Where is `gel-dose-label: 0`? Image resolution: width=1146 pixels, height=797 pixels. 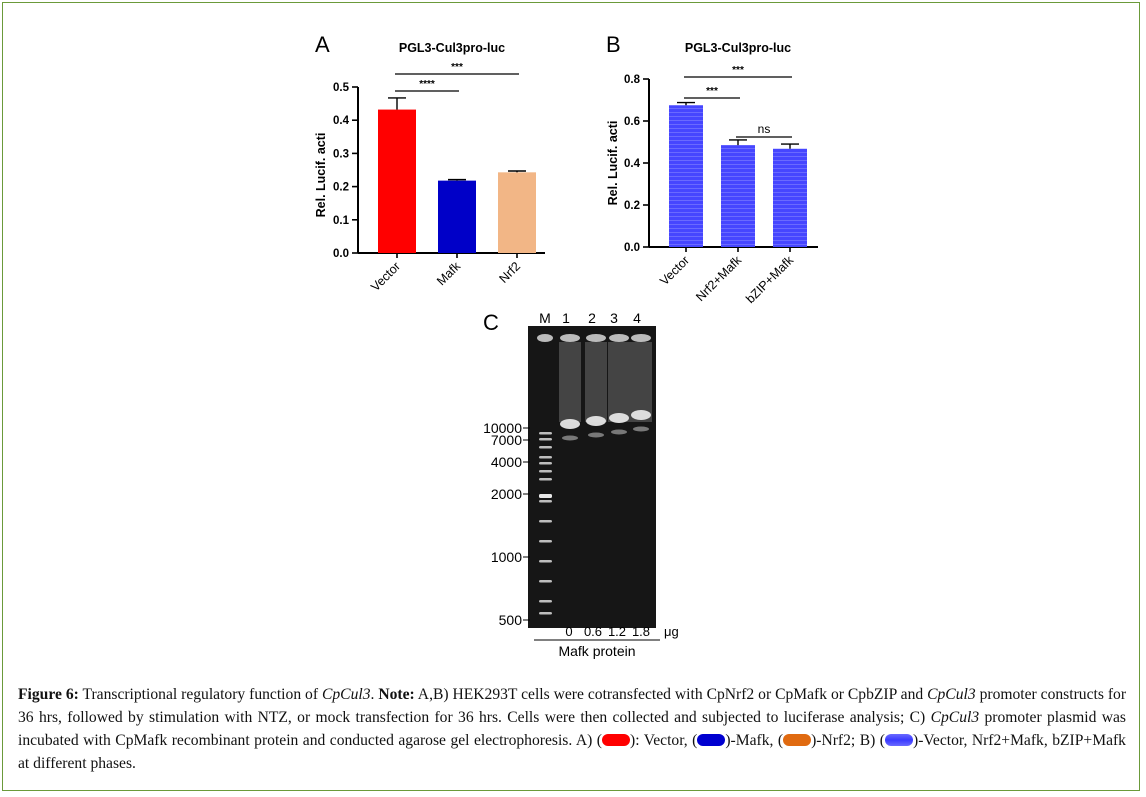
gel-dose-label: 0 is located at coordinates (568, 631).